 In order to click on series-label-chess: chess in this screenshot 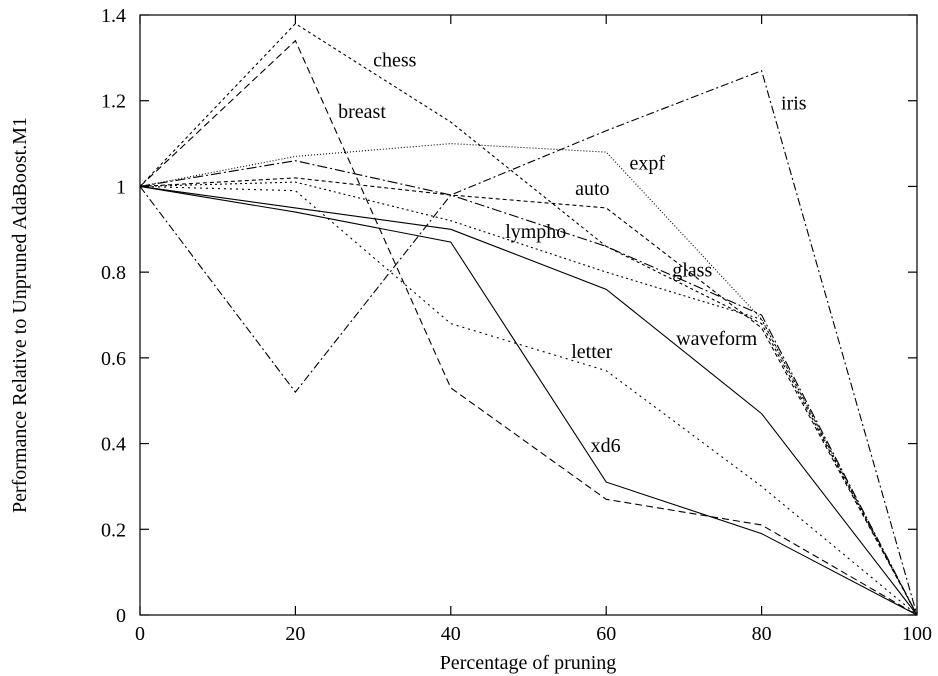, I will do `click(395, 60)`.